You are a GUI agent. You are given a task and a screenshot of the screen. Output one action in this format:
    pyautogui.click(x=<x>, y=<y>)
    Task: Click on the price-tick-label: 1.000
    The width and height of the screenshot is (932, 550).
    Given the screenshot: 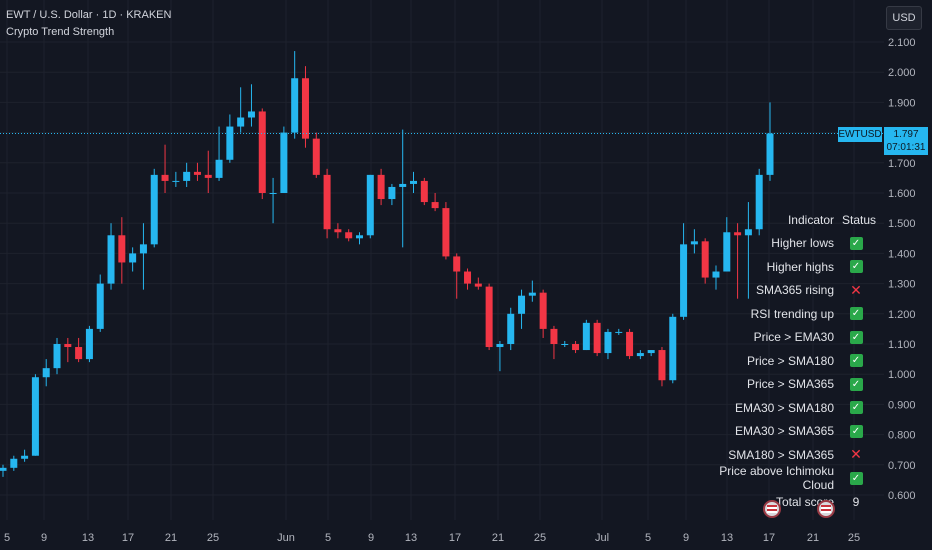 What is the action you would take?
    pyautogui.click(x=902, y=375)
    